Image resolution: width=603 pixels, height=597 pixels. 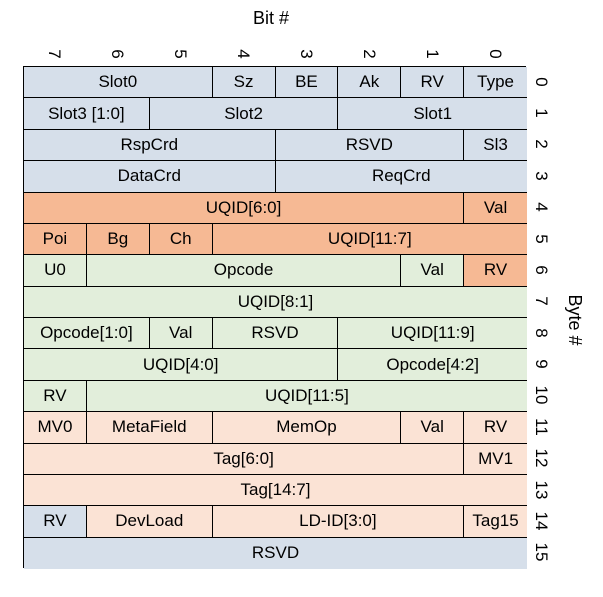 I want to click on field-cell: UQID[11:9], so click(x=432, y=334).